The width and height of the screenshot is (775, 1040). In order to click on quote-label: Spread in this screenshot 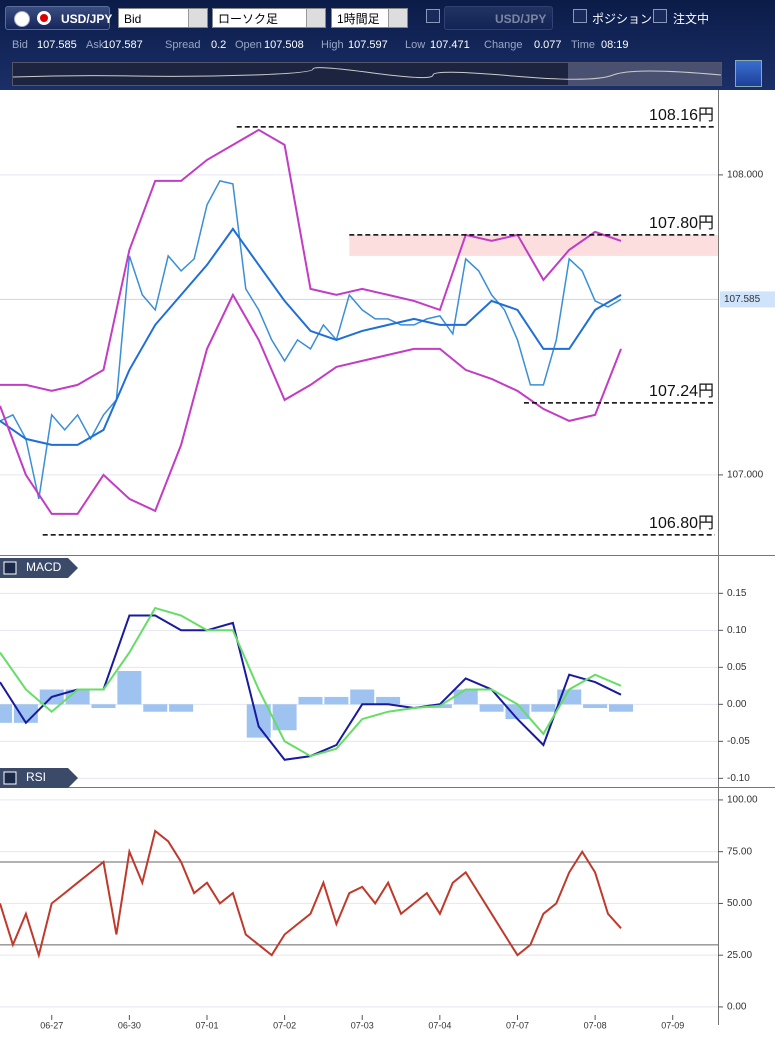, I will do `click(183, 45)`.